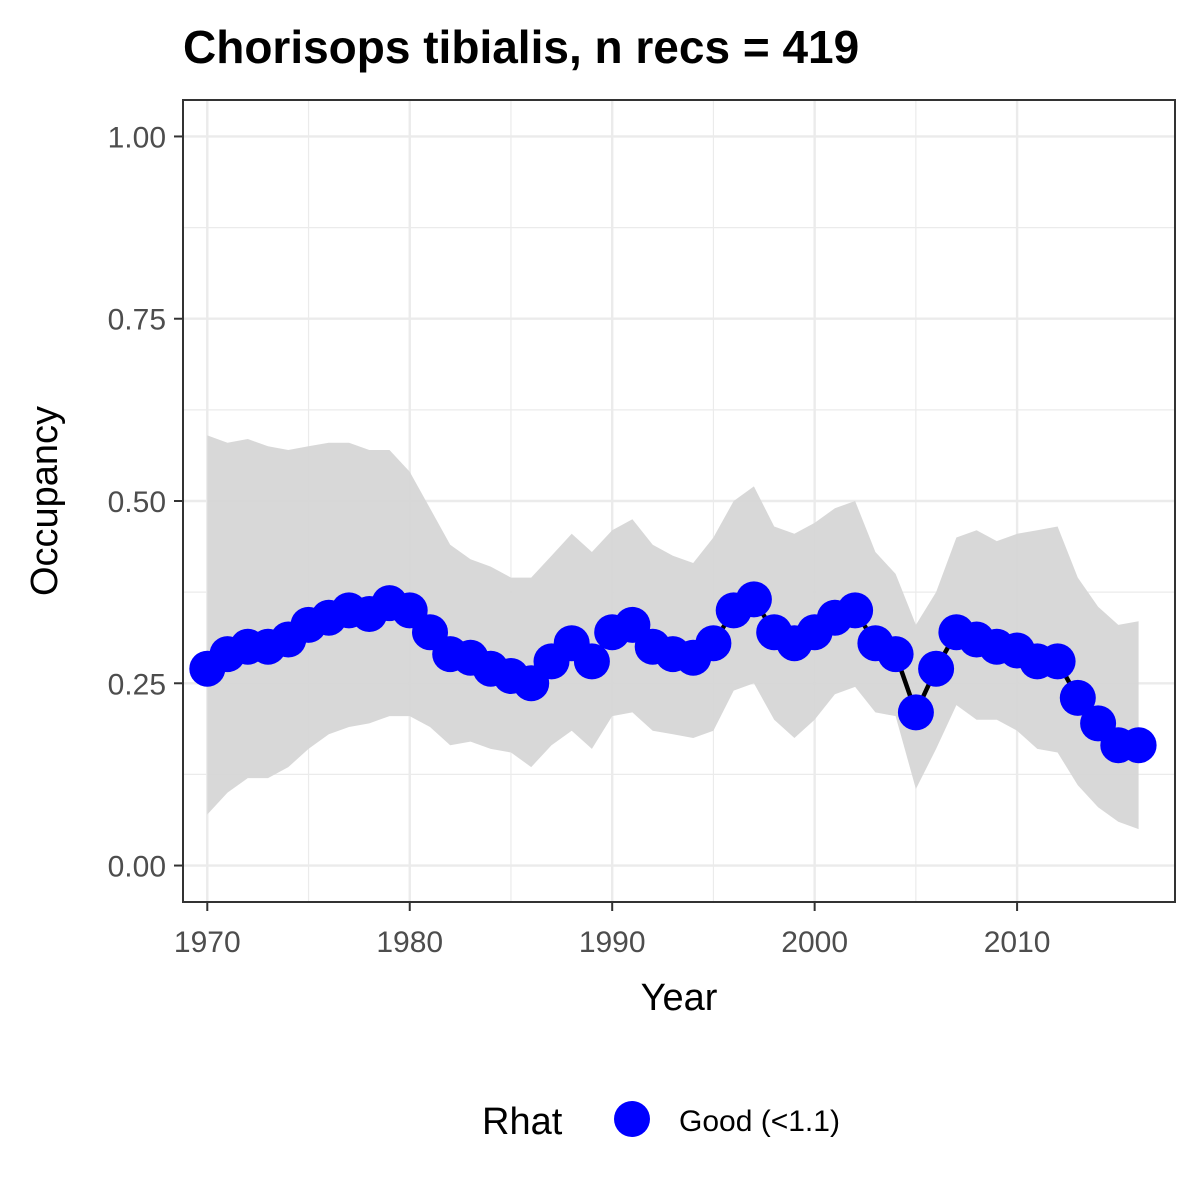 The width and height of the screenshot is (1200, 1200). I want to click on x-axis: 1970 1980 1990 2000 2010, so click(612, 930).